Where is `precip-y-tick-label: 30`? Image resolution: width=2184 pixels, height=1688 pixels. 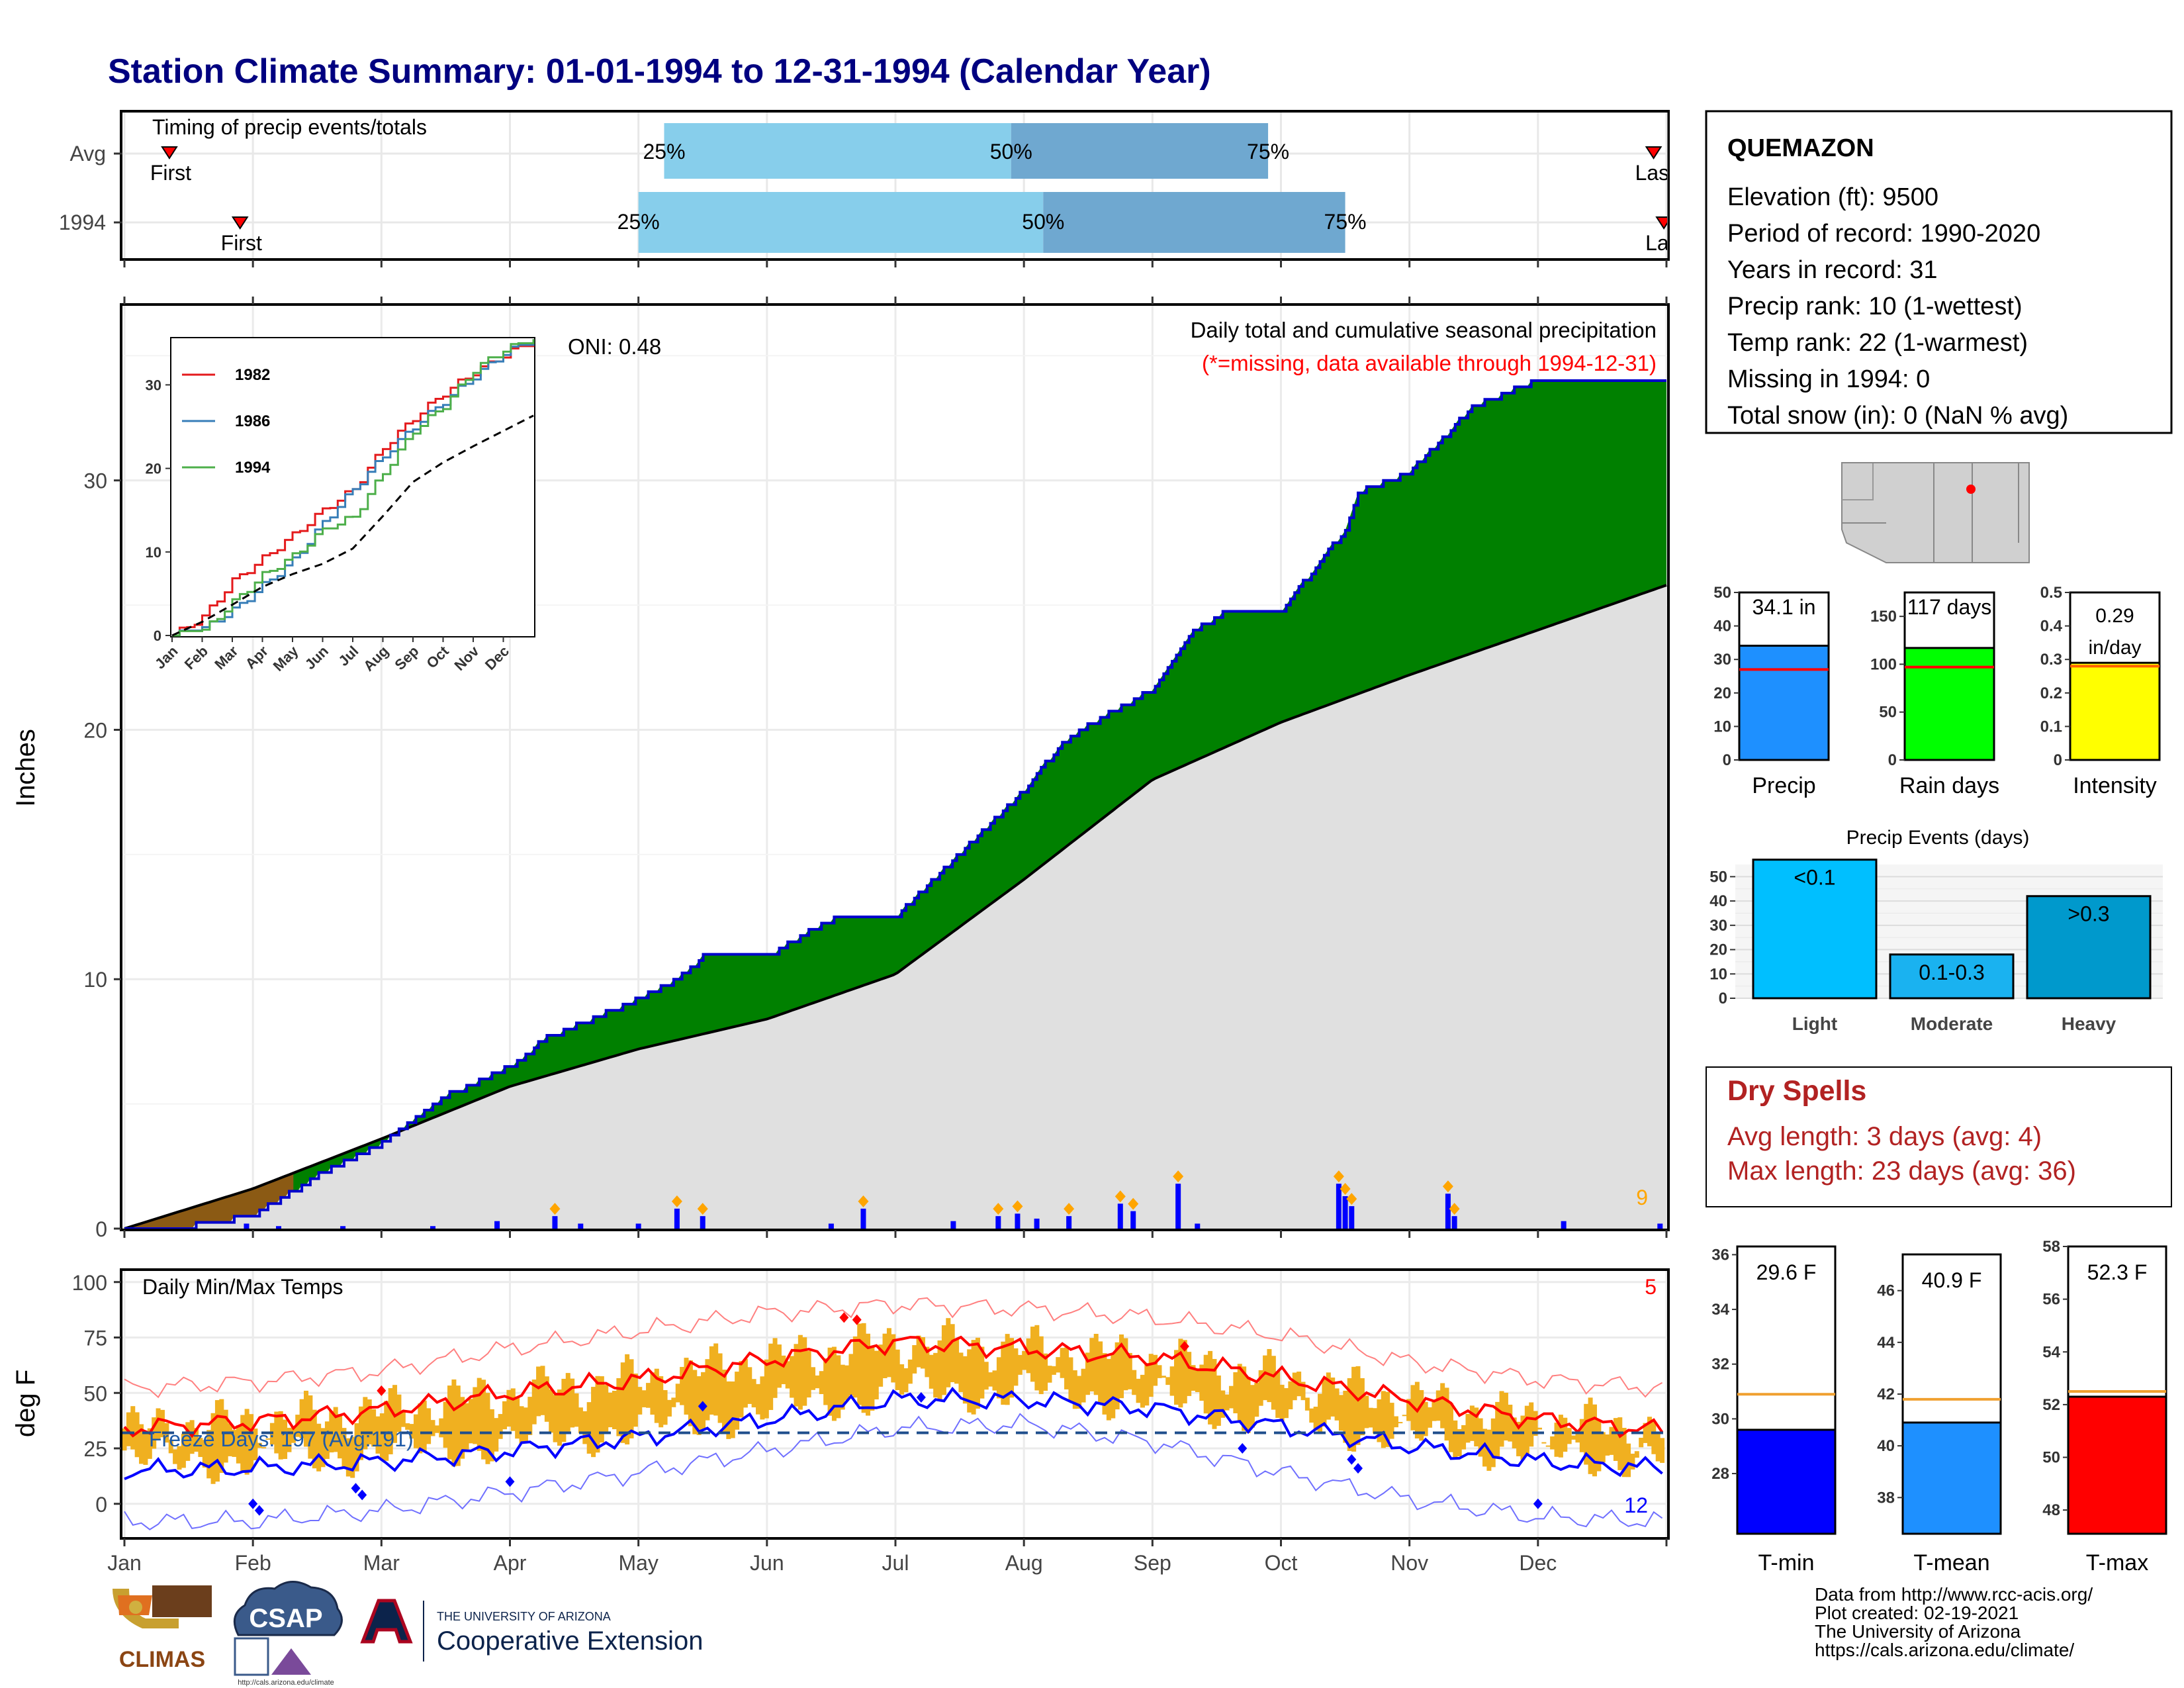
precip-y-tick-label: 30 is located at coordinates (95, 481).